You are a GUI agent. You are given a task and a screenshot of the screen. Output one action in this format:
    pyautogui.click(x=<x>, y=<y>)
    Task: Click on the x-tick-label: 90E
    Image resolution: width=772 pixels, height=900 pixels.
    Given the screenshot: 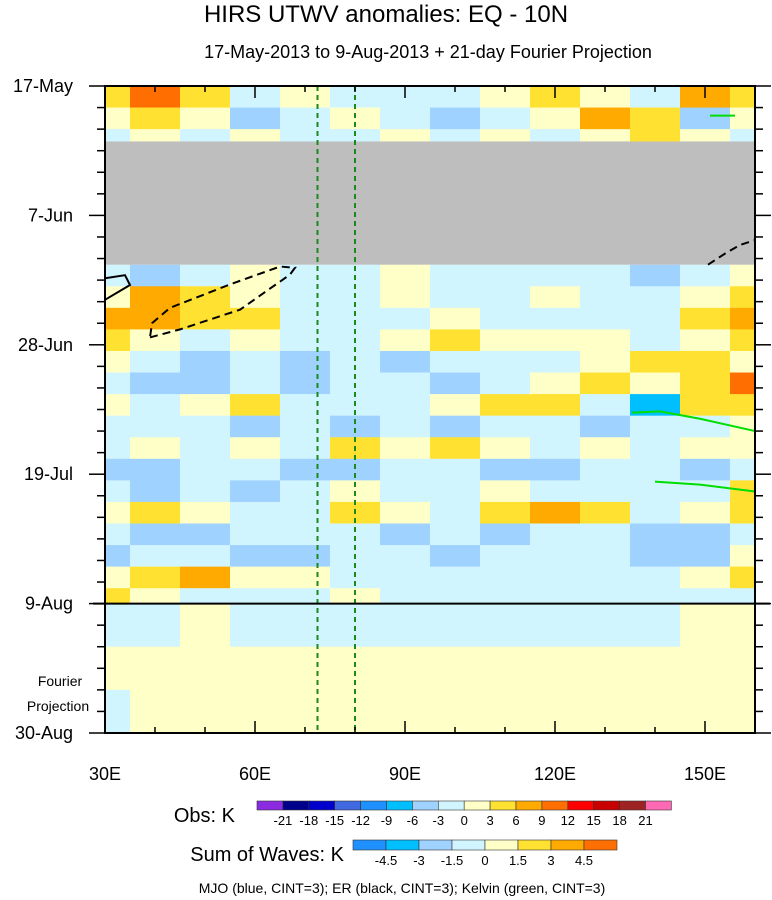 What is the action you would take?
    pyautogui.click(x=405, y=774)
    